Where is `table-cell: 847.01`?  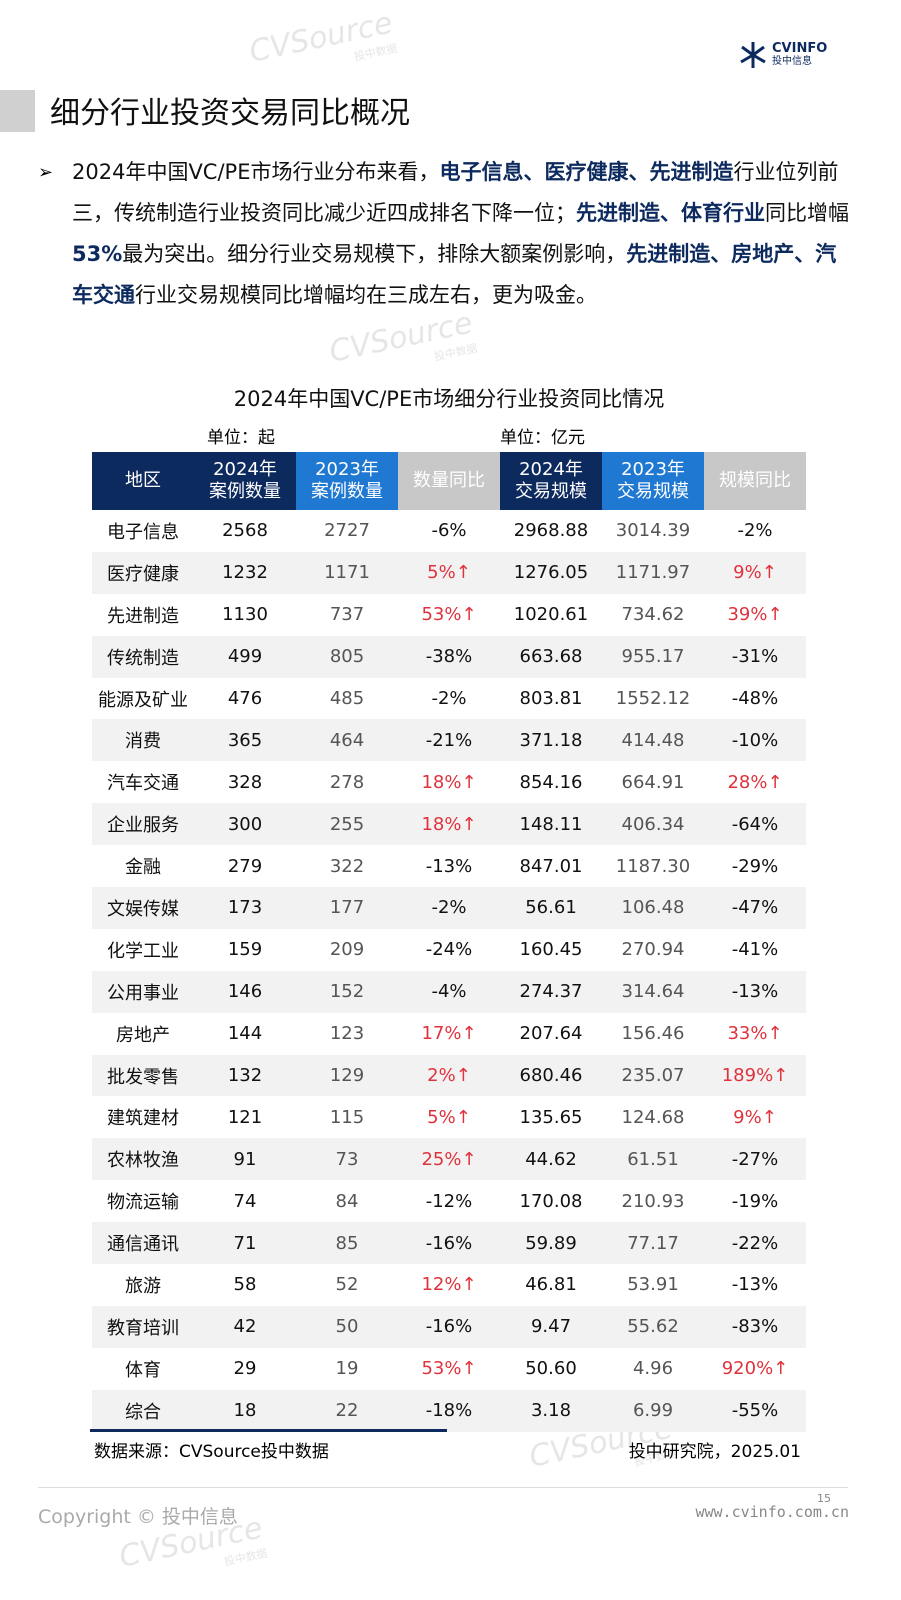
table-cell: 847.01 is located at coordinates (551, 866).